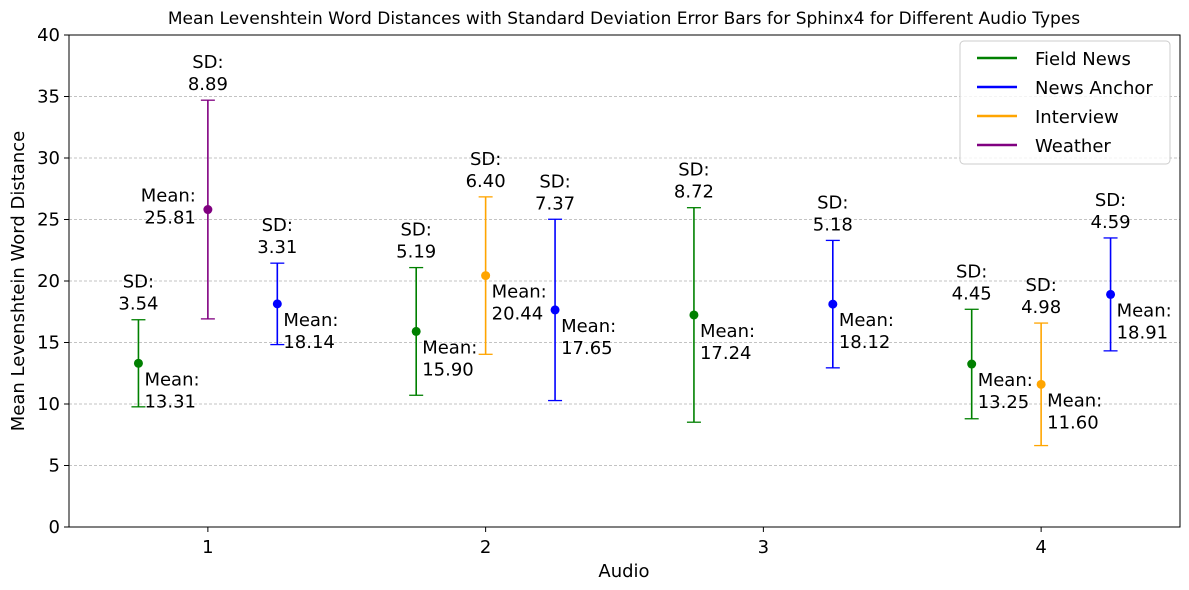 The height and width of the screenshot is (590, 1189). Describe the element at coordinates (48, 404) in the screenshot. I see `y-tick-label: 10` at that location.